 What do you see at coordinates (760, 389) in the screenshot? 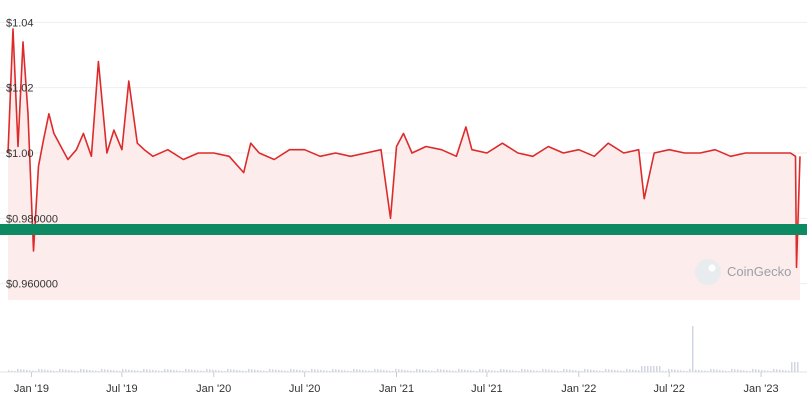
I see `x-tick-label: Jan '23` at bounding box center [760, 389].